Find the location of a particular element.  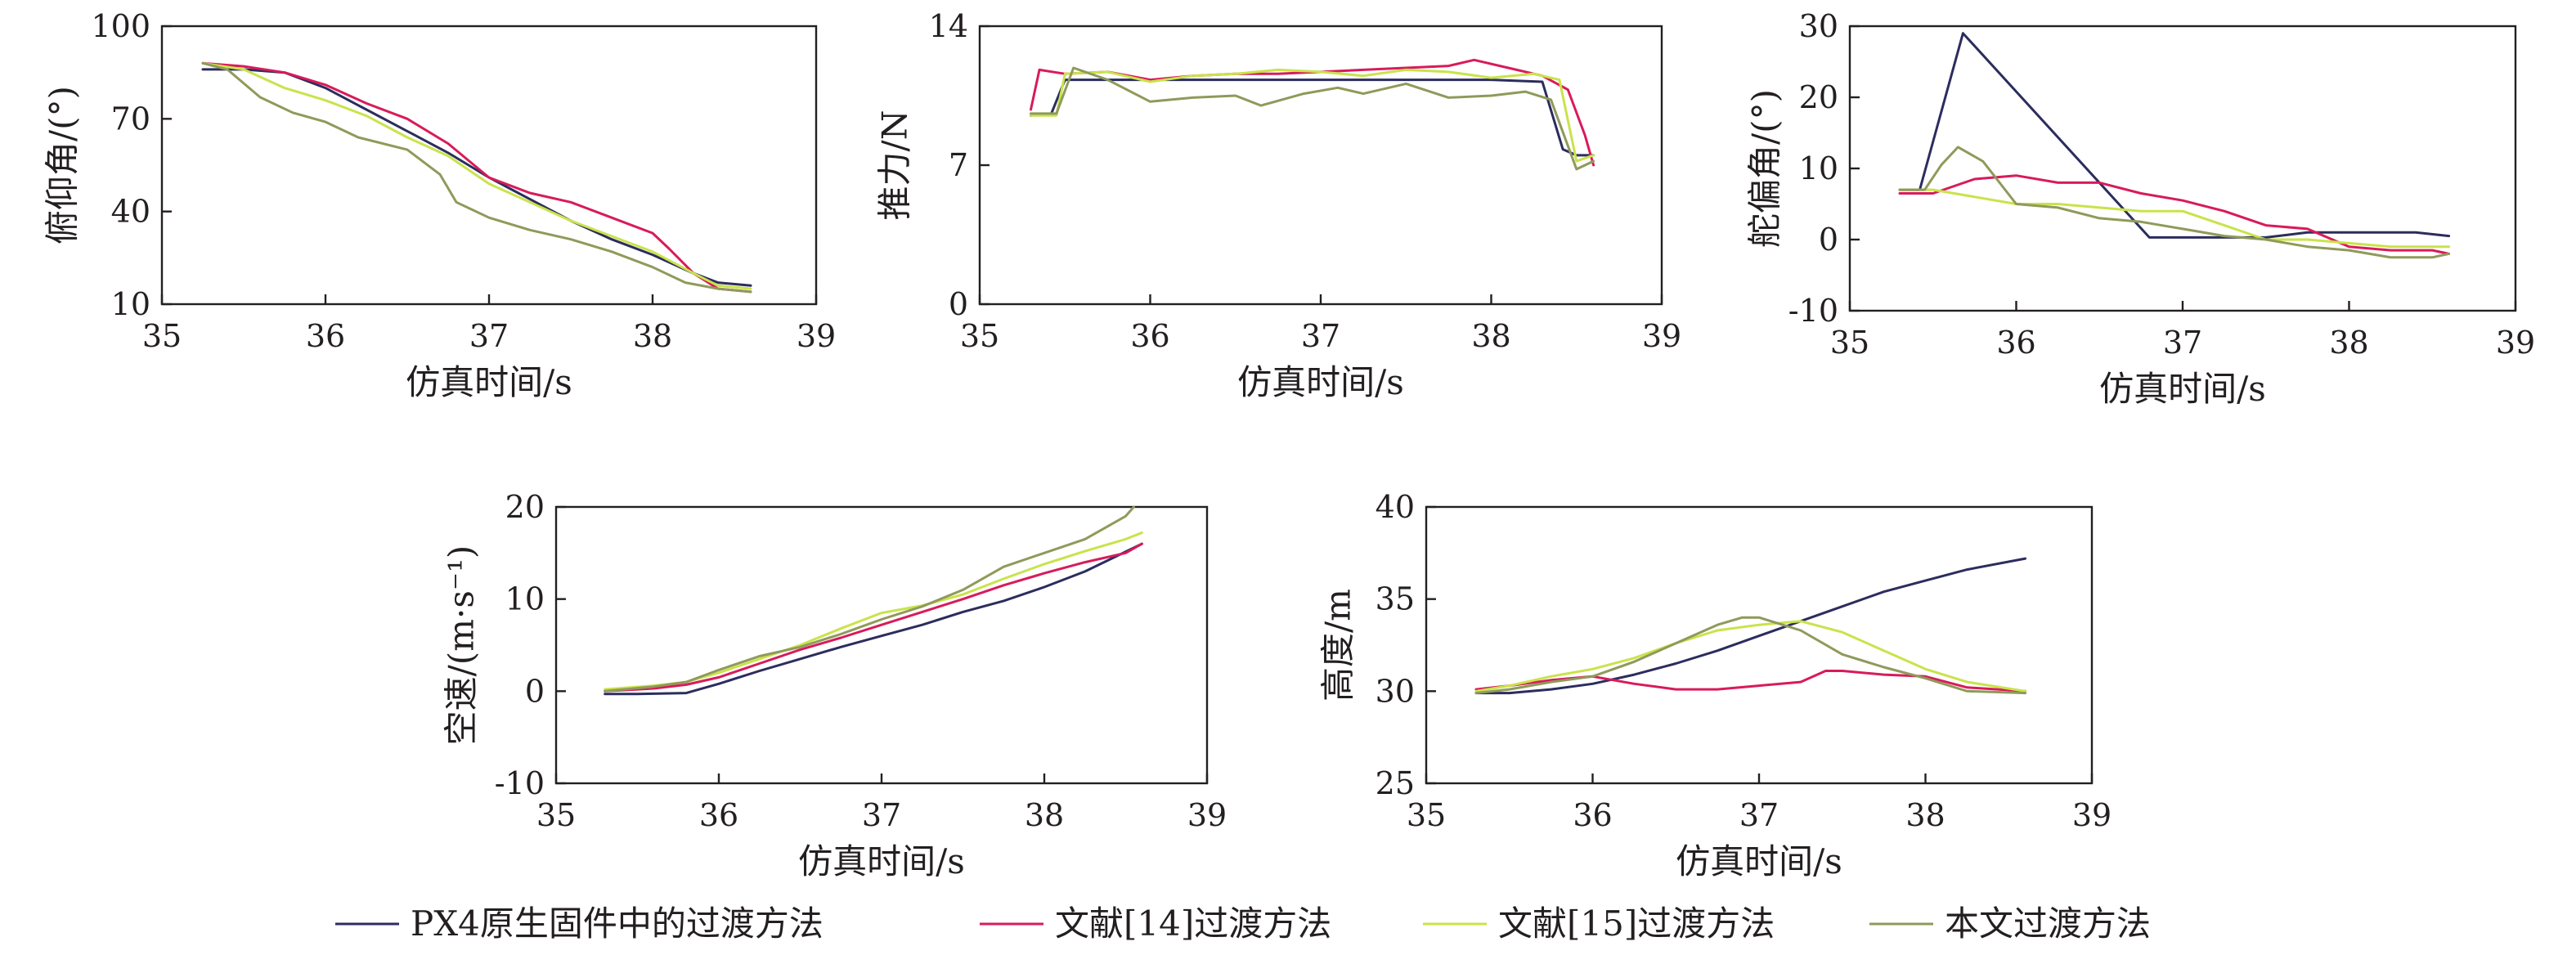

legend-label-3: 本文过渡方法 is located at coordinates (2048, 923).